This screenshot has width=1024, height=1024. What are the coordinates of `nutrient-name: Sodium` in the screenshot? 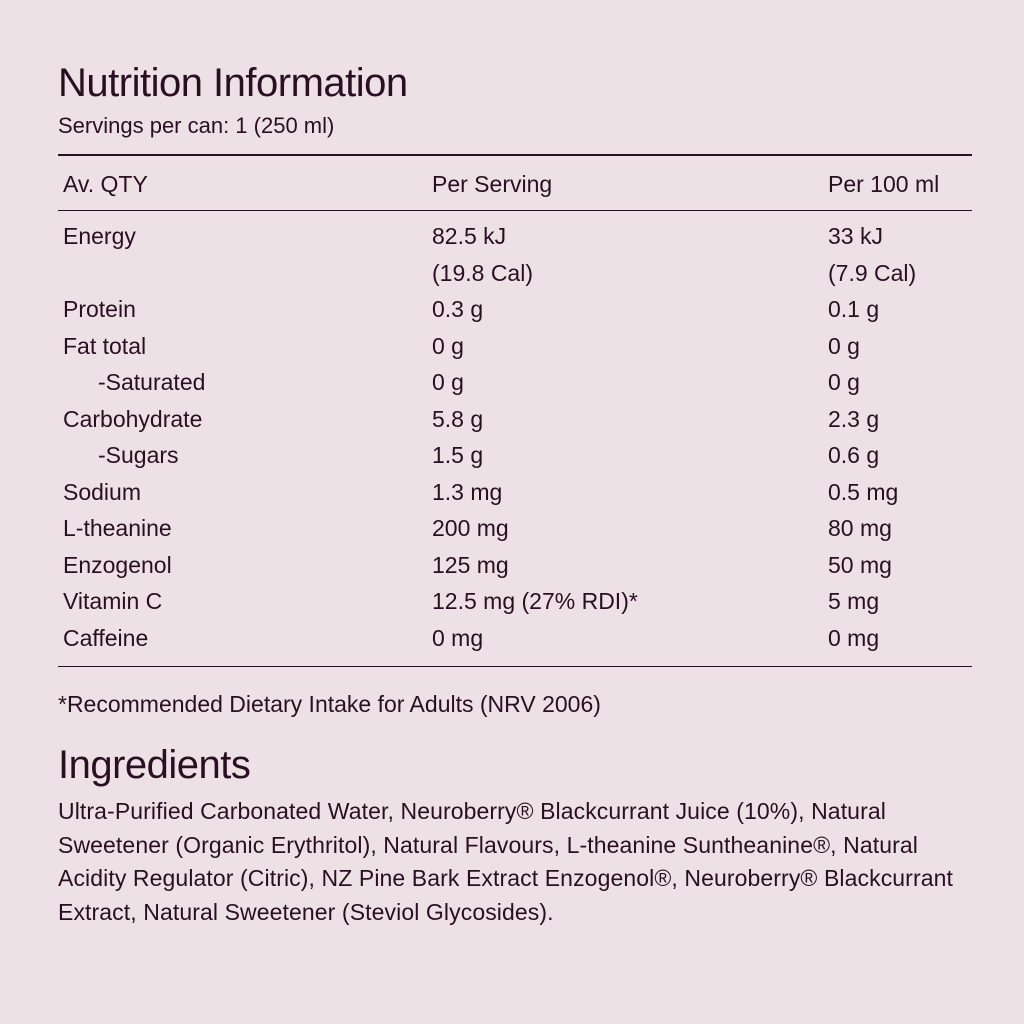 It's located at (102, 491).